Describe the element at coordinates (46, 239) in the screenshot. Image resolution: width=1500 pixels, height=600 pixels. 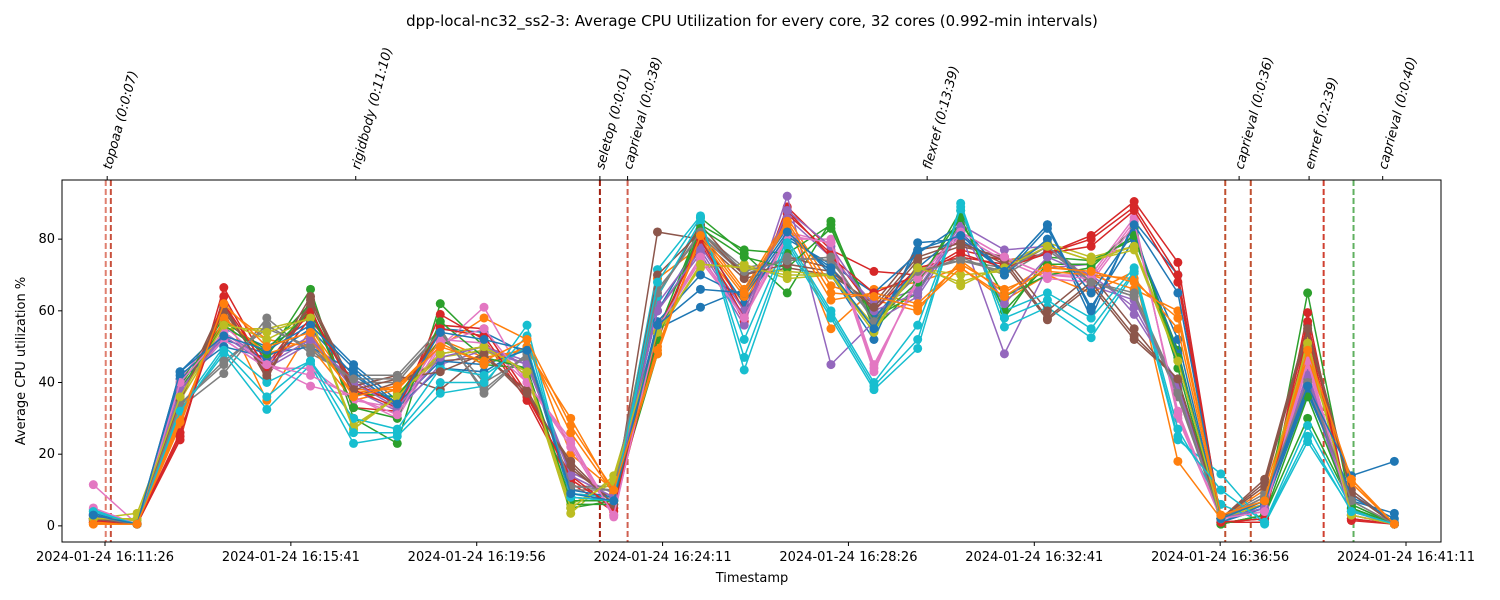
I see `y-tick-label: 80` at that location.